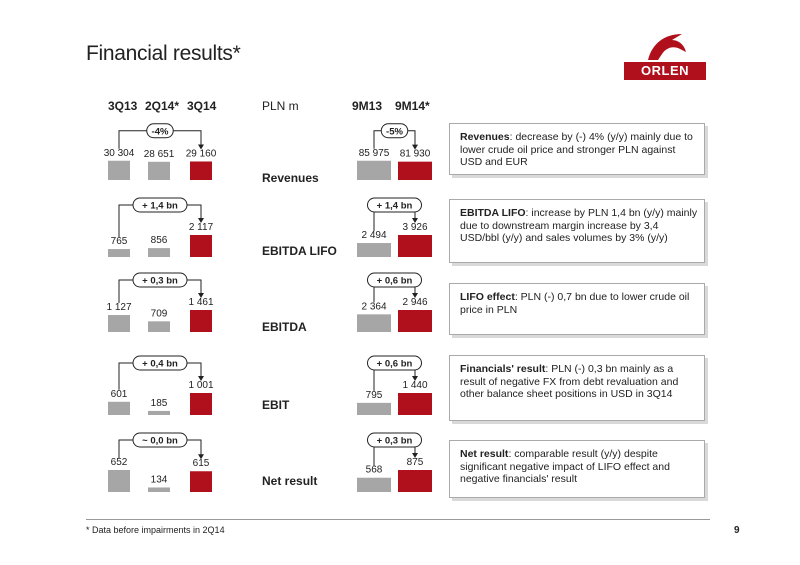 This screenshot has width=800, height=565. Describe the element at coordinates (201, 220) in the screenshot. I see `quarterly-1-arrow-icon` at that location.